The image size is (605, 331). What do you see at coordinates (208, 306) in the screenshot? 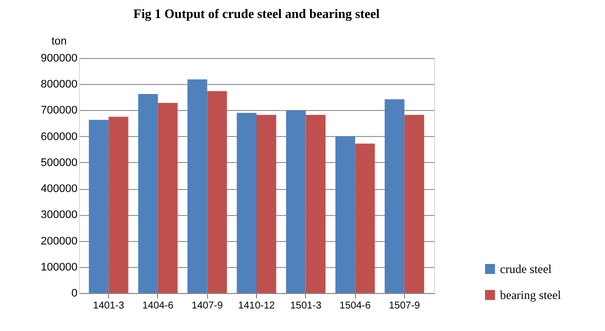
I see `x-tick-label: 1407-9` at bounding box center [208, 306].